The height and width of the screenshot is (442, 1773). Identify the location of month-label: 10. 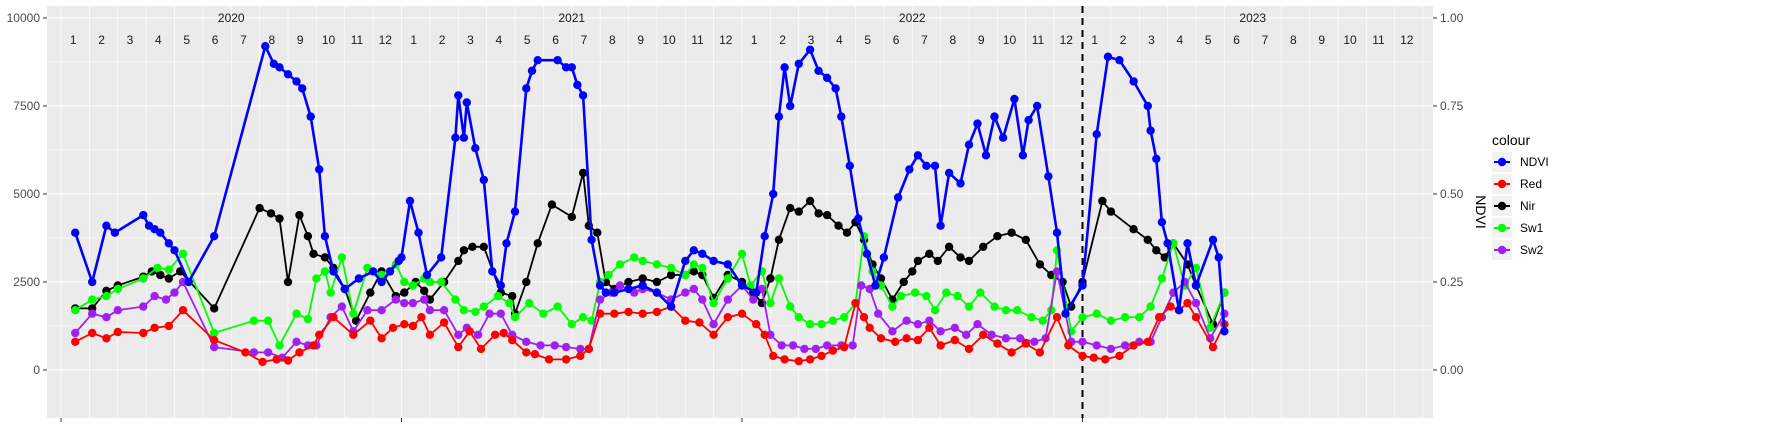
(1350, 40).